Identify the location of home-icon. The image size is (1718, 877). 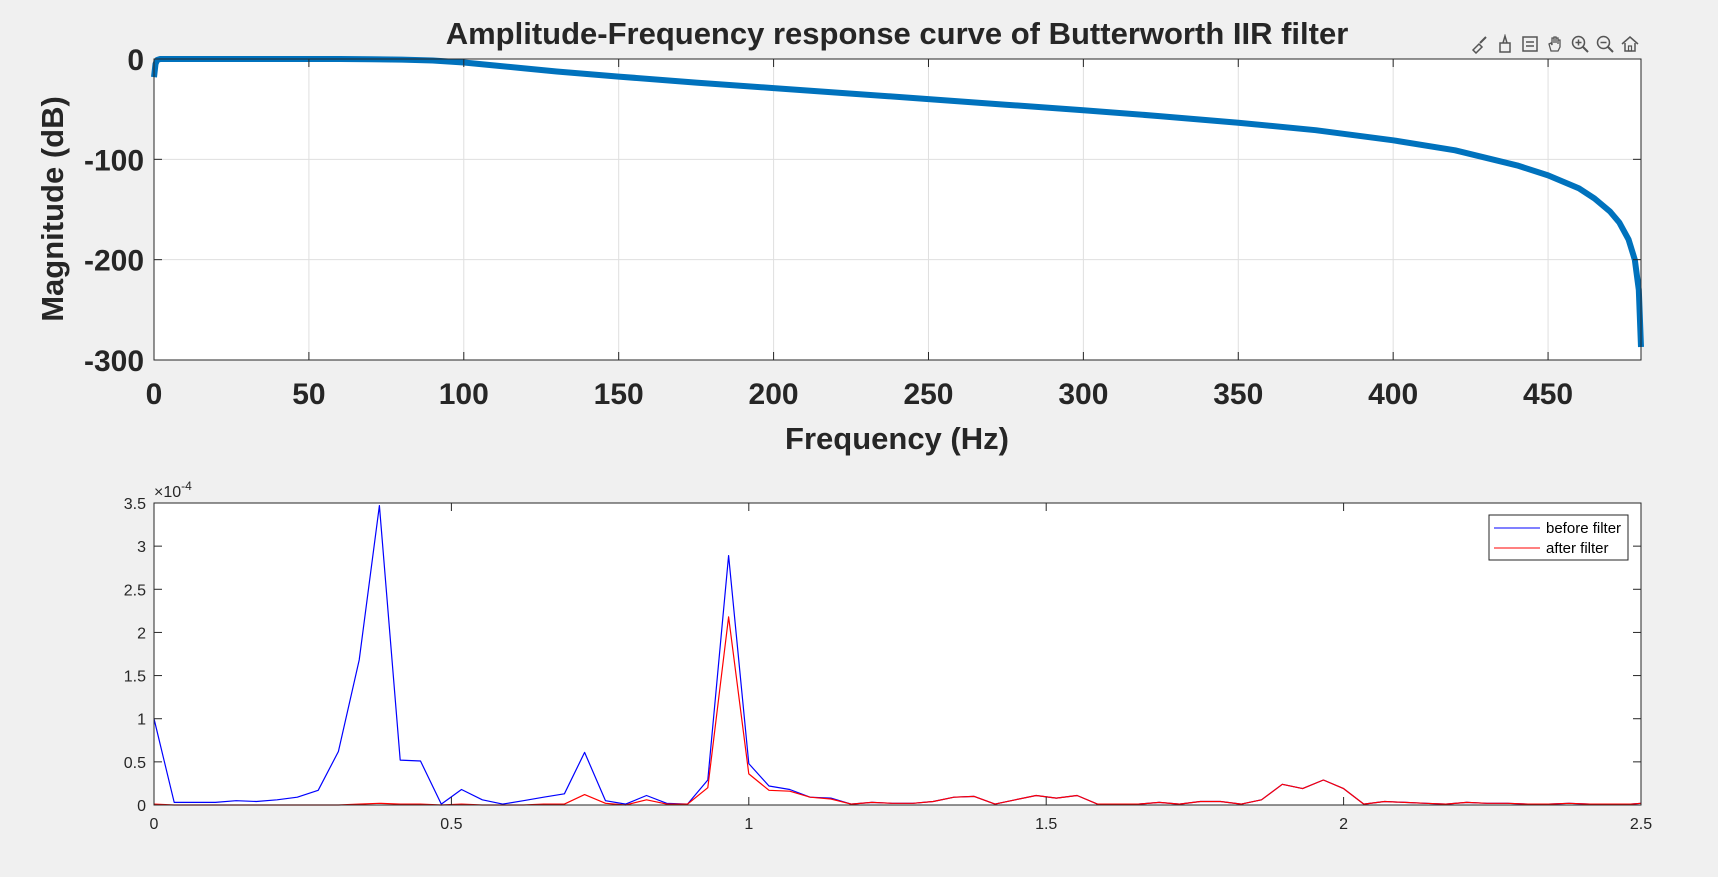
(1629, 44).